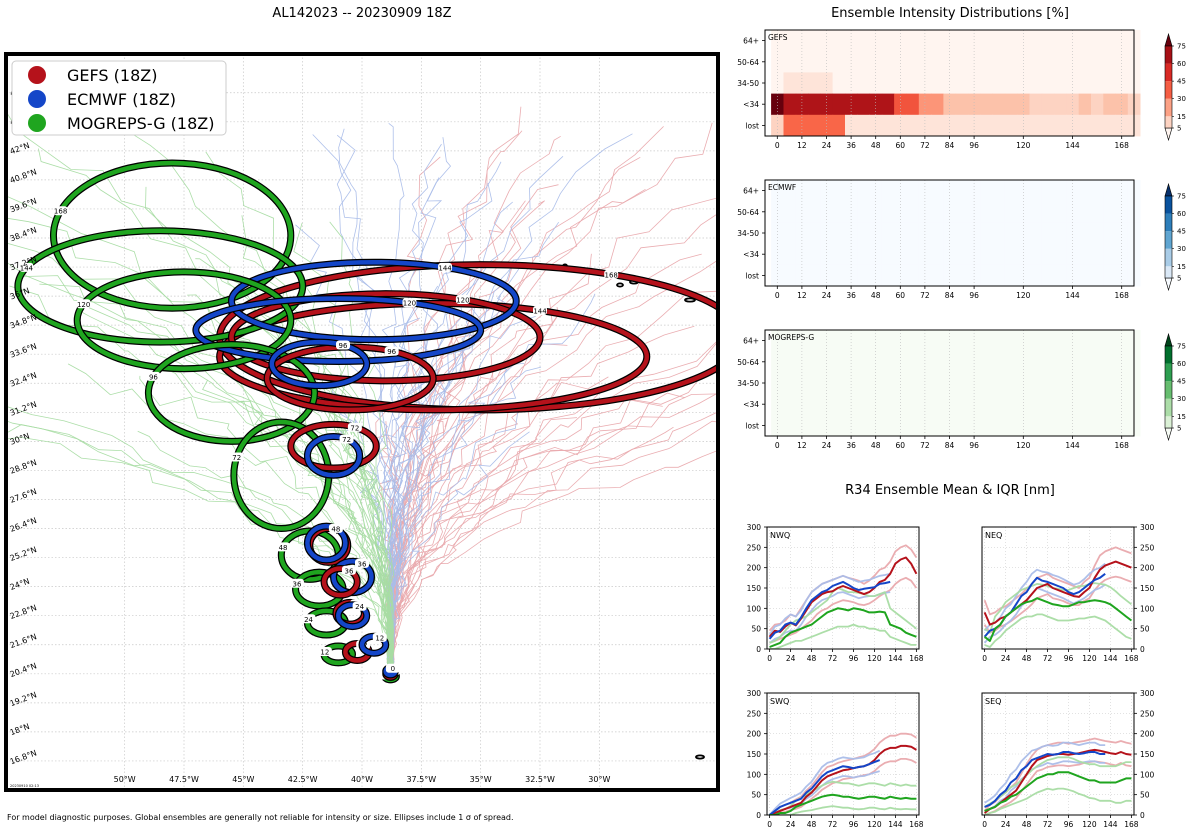 This screenshot has width=1200, height=840. Describe the element at coordinates (1168, 90) in the screenshot. I see `colorbar-segment` at that location.